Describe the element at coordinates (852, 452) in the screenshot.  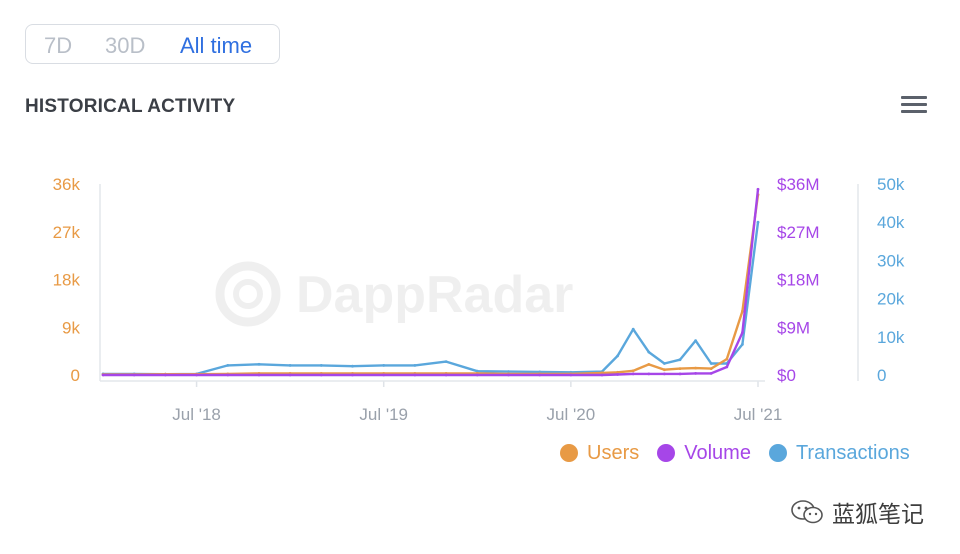
I see `legend-transactions-label: Transactions` at that location.